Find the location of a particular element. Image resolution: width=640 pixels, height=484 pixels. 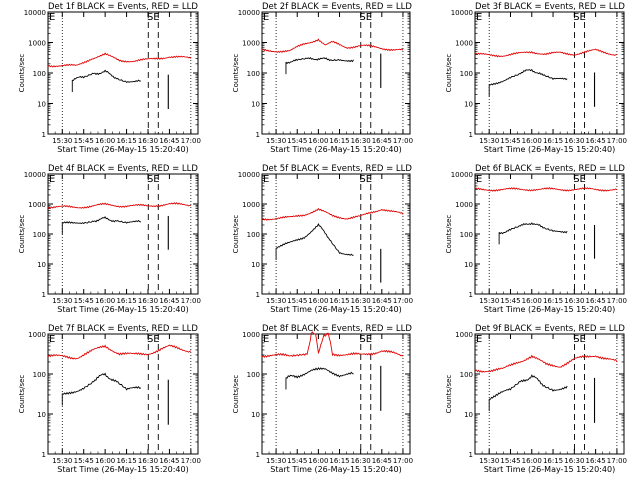

panel-title: Det 1f BLACK = Events, RED = LLD is located at coordinates (123, 7).